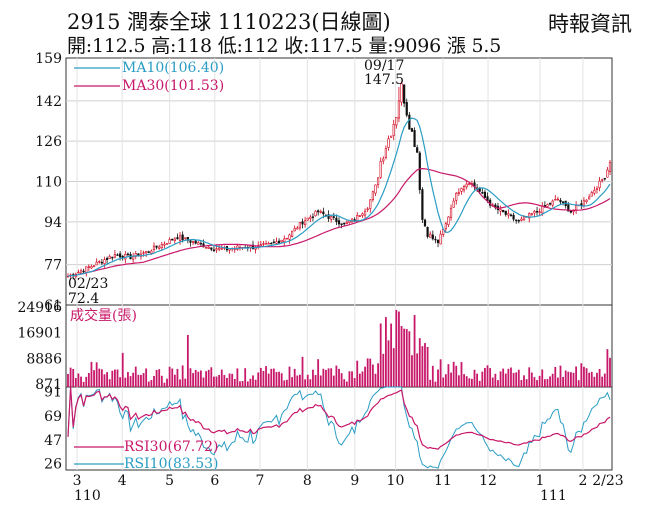  What do you see at coordinates (48, 182) in the screenshot?
I see `price-axis: 61 77 94 110 126 142 159` at bounding box center [48, 182].